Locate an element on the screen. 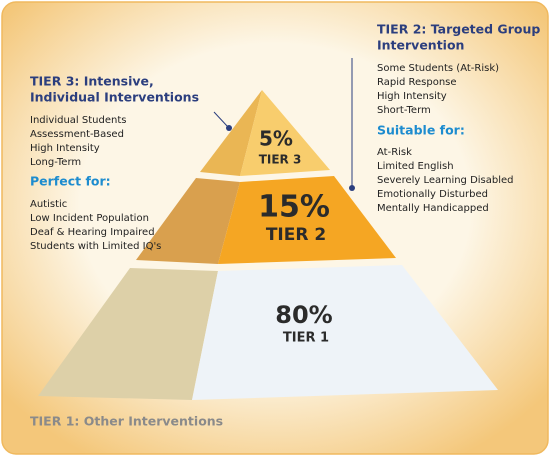 The height and width of the screenshot is (460, 550). tier1-label: TIER 1 is located at coordinates (306, 338).